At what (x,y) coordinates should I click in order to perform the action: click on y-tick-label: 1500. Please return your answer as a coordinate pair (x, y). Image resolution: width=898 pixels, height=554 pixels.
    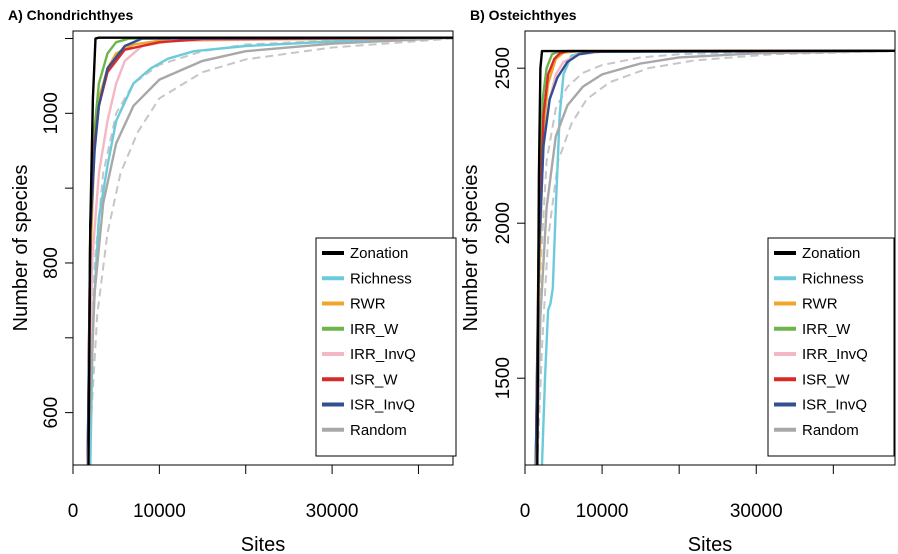
    Looking at the image, I should click on (503, 378).